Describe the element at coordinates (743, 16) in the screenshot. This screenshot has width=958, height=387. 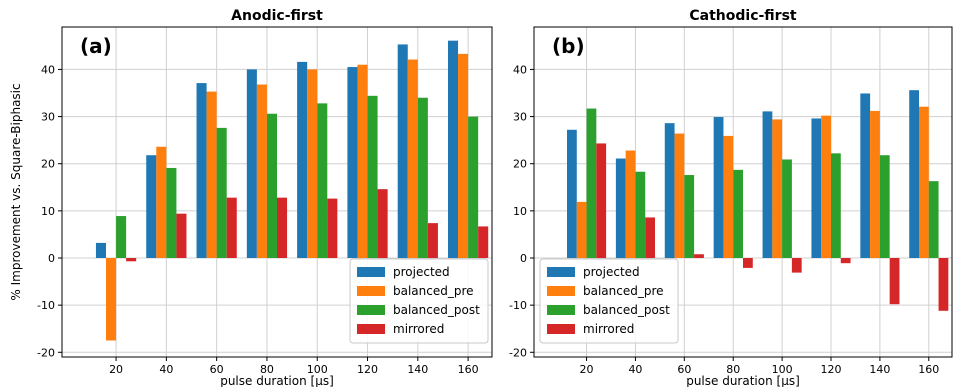
I see `chart-title: Cathodic-first` at that location.